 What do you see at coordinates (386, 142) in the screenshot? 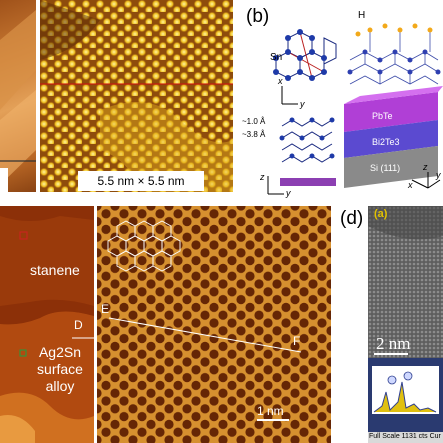
I see `layer-bi2te3: Bi2Te3` at bounding box center [386, 142].